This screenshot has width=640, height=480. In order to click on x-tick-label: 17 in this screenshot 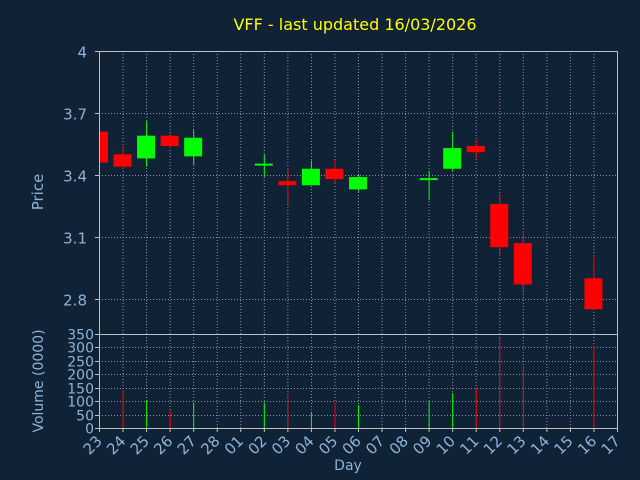, I will do `click(611, 445)`.